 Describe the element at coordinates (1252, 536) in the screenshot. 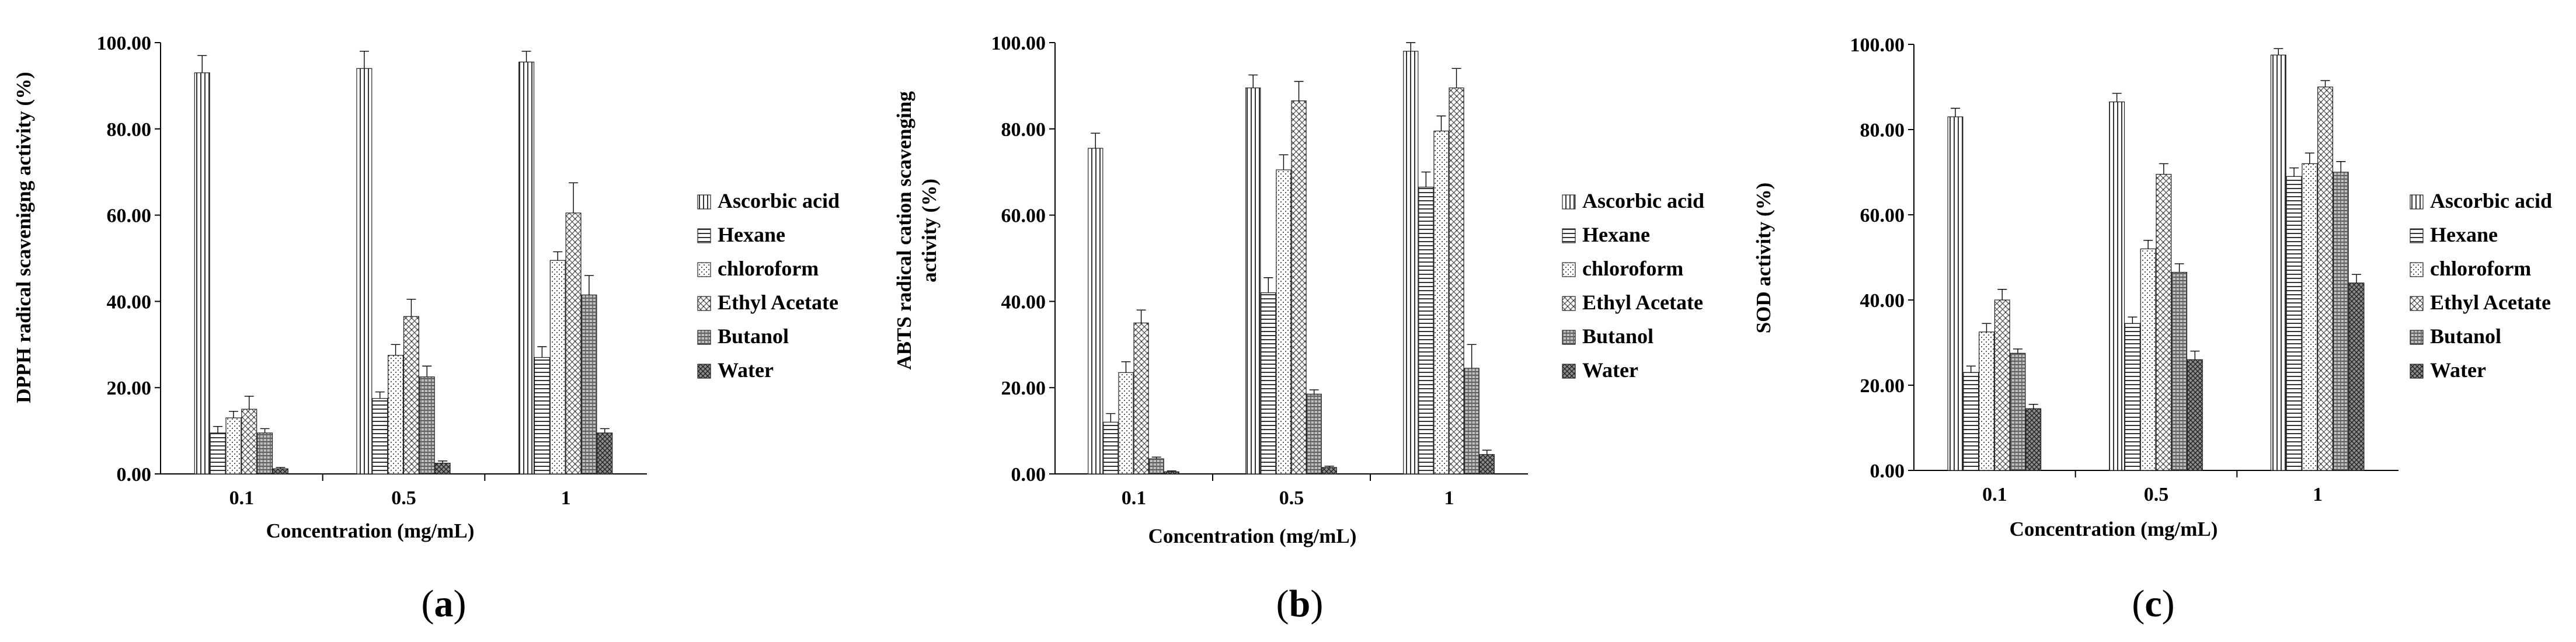

I see `x-axis-title-b: Concentration (mg/mL)` at that location.